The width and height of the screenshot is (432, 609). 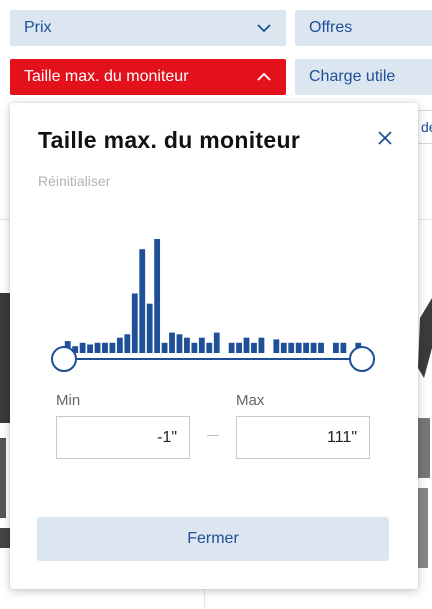 What do you see at coordinates (362, 359) in the screenshot?
I see `range-handle-max` at bounding box center [362, 359].